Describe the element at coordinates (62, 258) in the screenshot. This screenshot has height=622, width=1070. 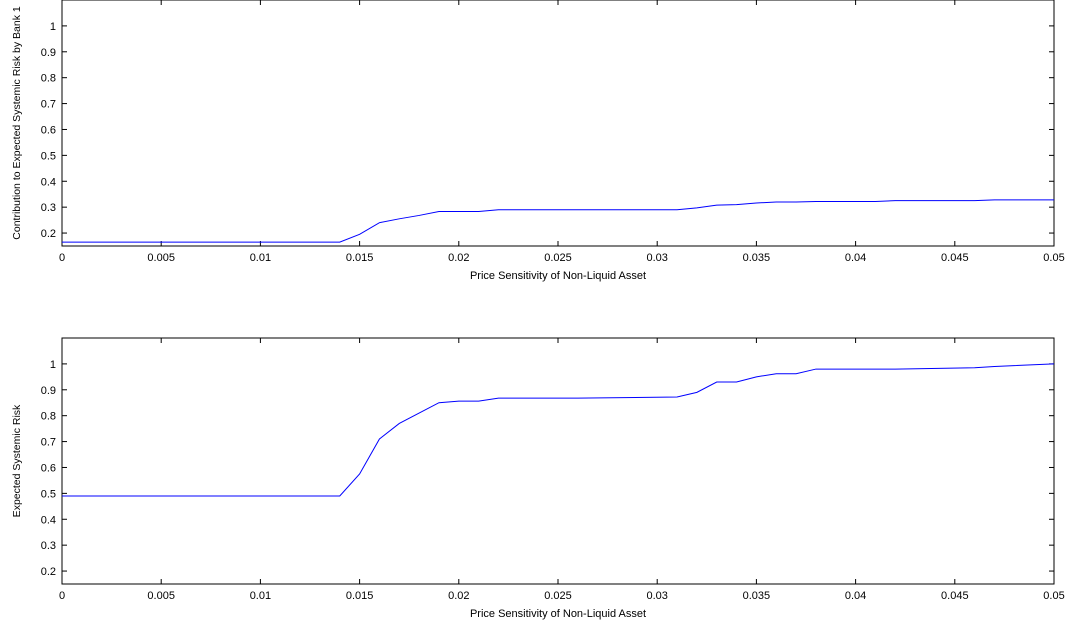
I see `top-x-tick-label: 0` at that location.